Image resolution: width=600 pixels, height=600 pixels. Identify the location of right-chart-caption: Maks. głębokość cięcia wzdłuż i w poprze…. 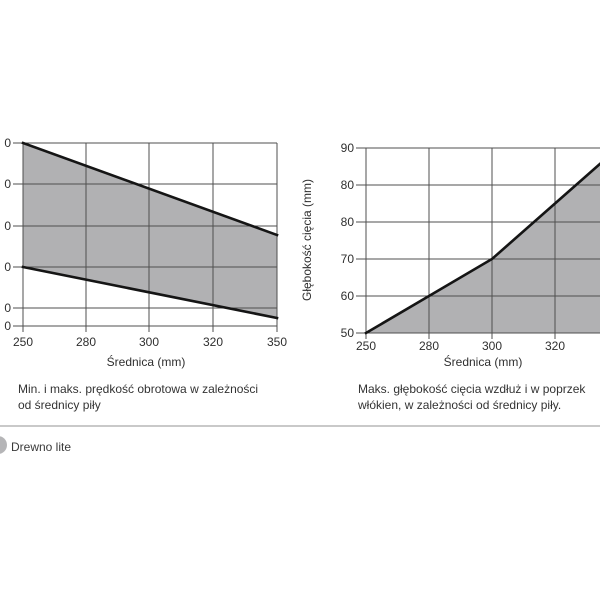
(471, 397).